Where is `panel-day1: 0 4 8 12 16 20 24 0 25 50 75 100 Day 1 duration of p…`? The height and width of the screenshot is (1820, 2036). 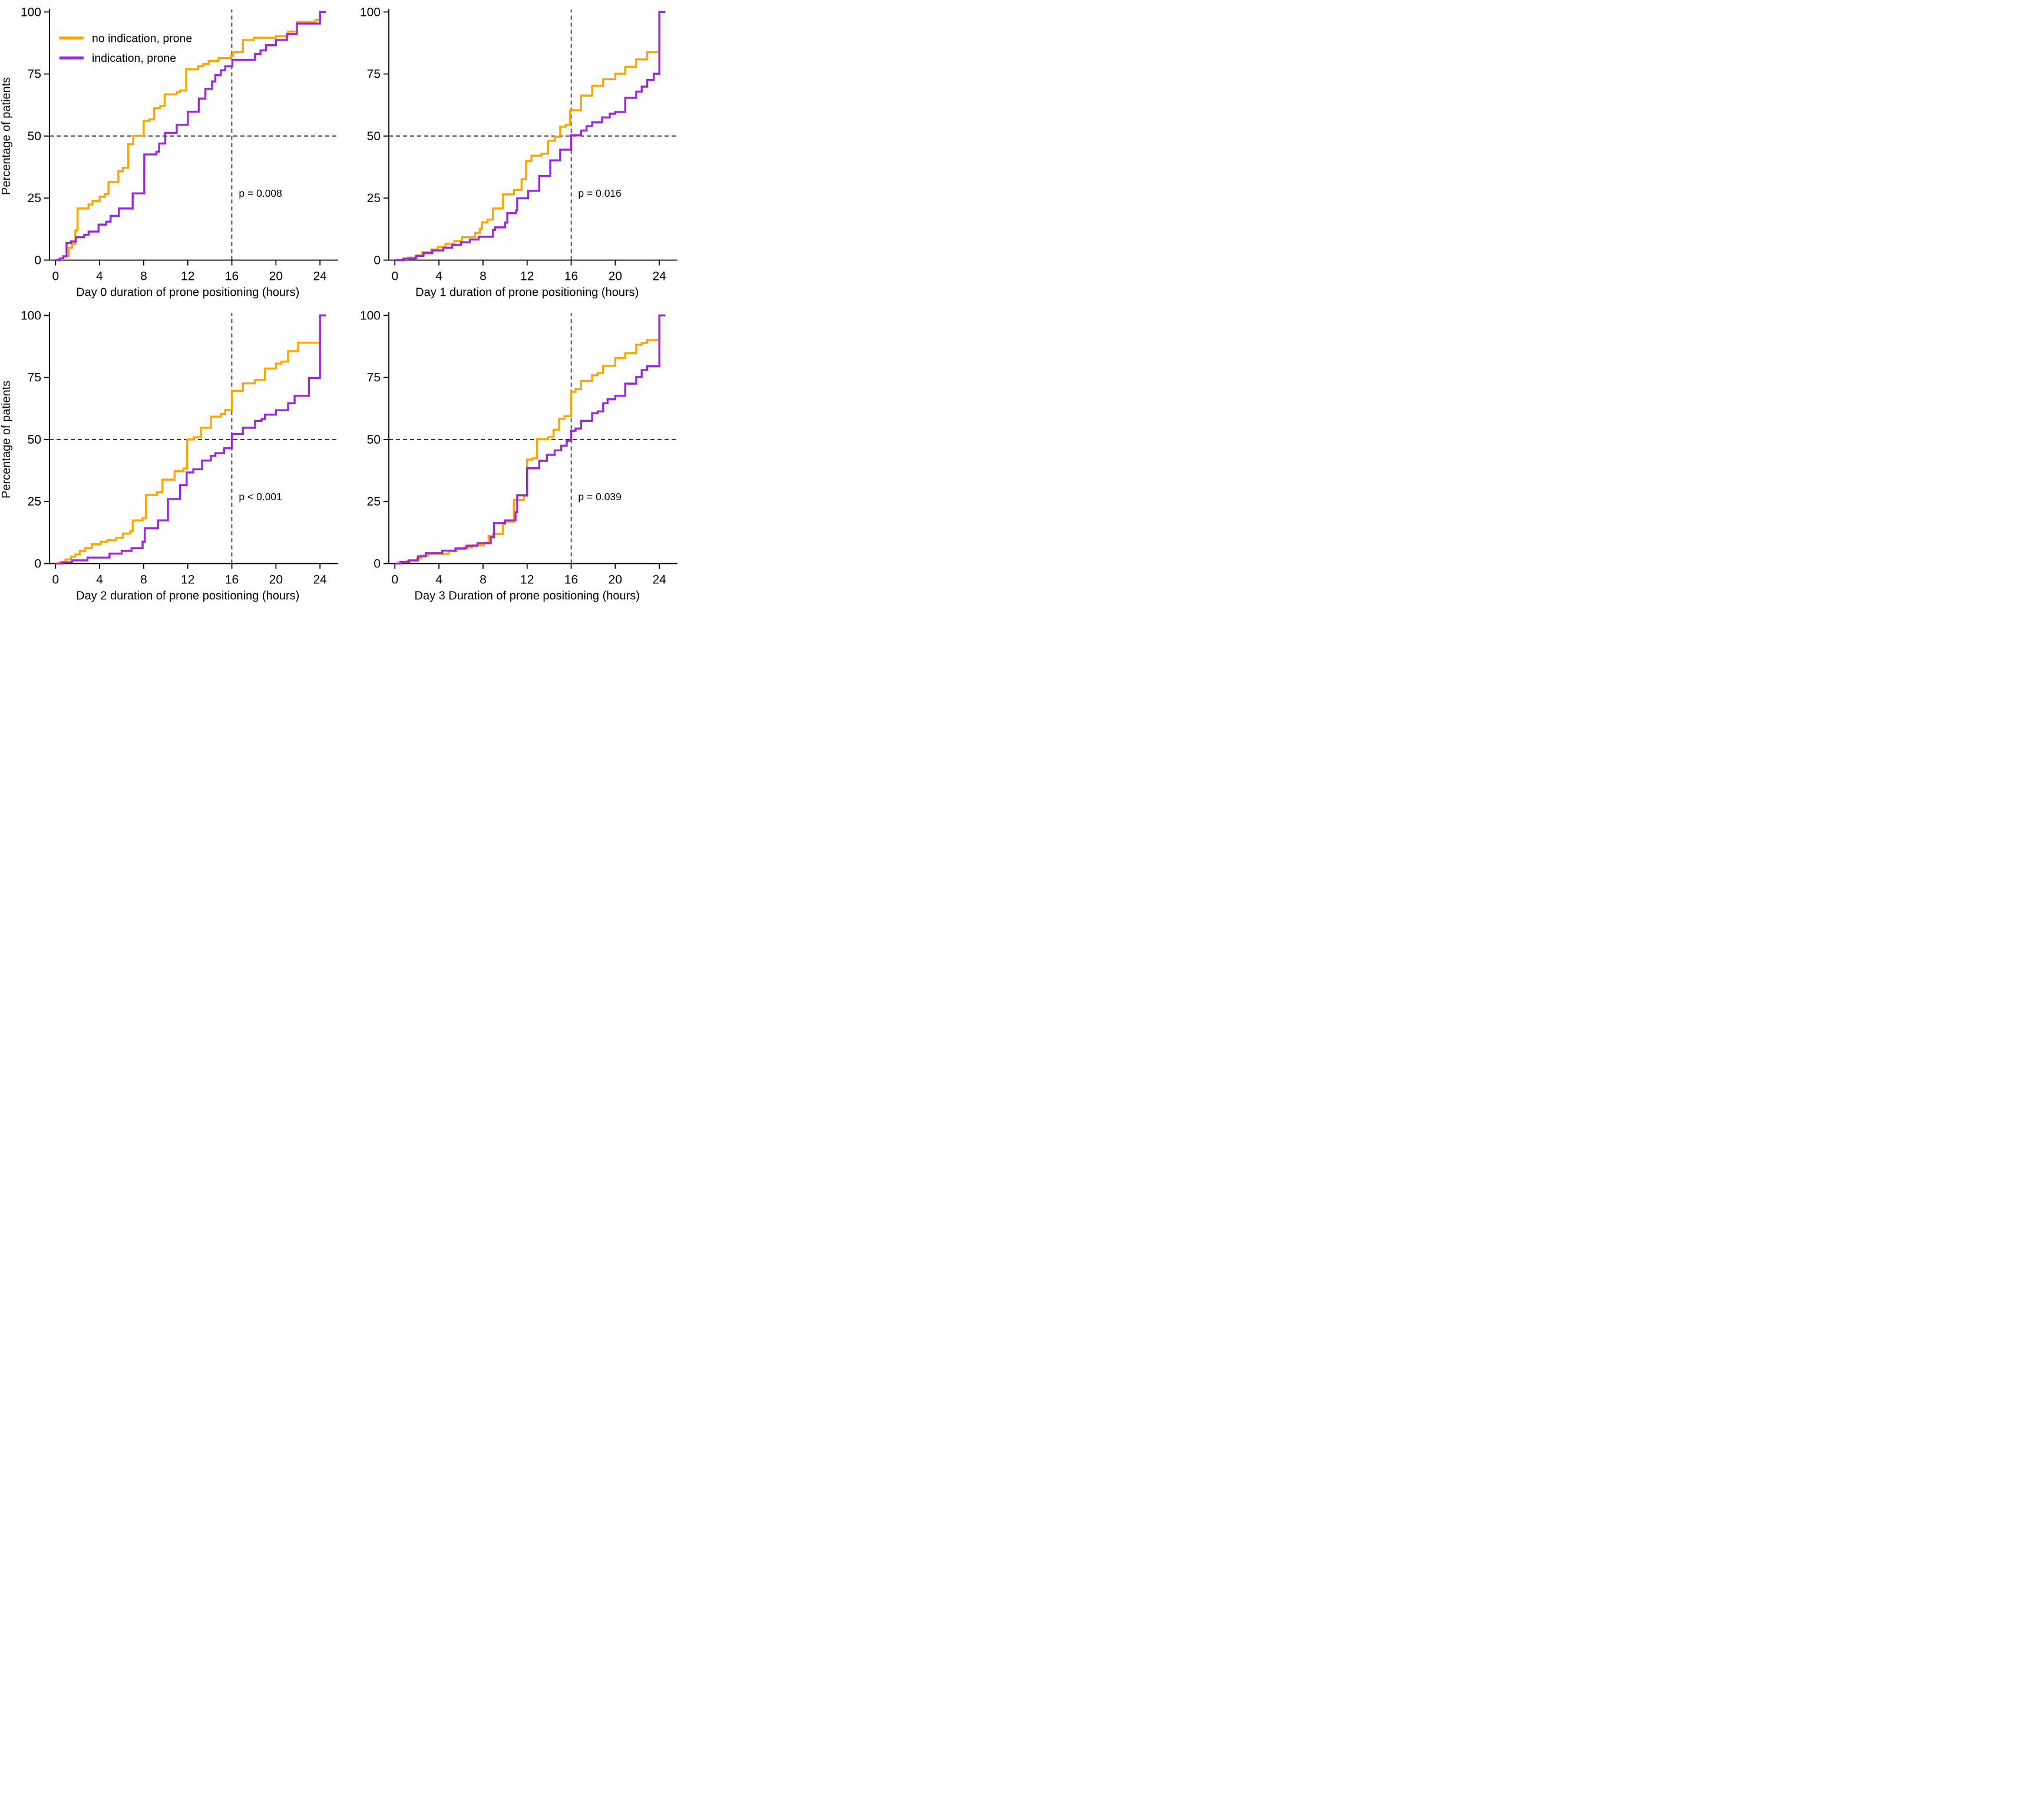
panel-day1: 0 4 8 12 16 20 24 0 25 50 75 100 Day 1 duration of p… is located at coordinates (509, 151).